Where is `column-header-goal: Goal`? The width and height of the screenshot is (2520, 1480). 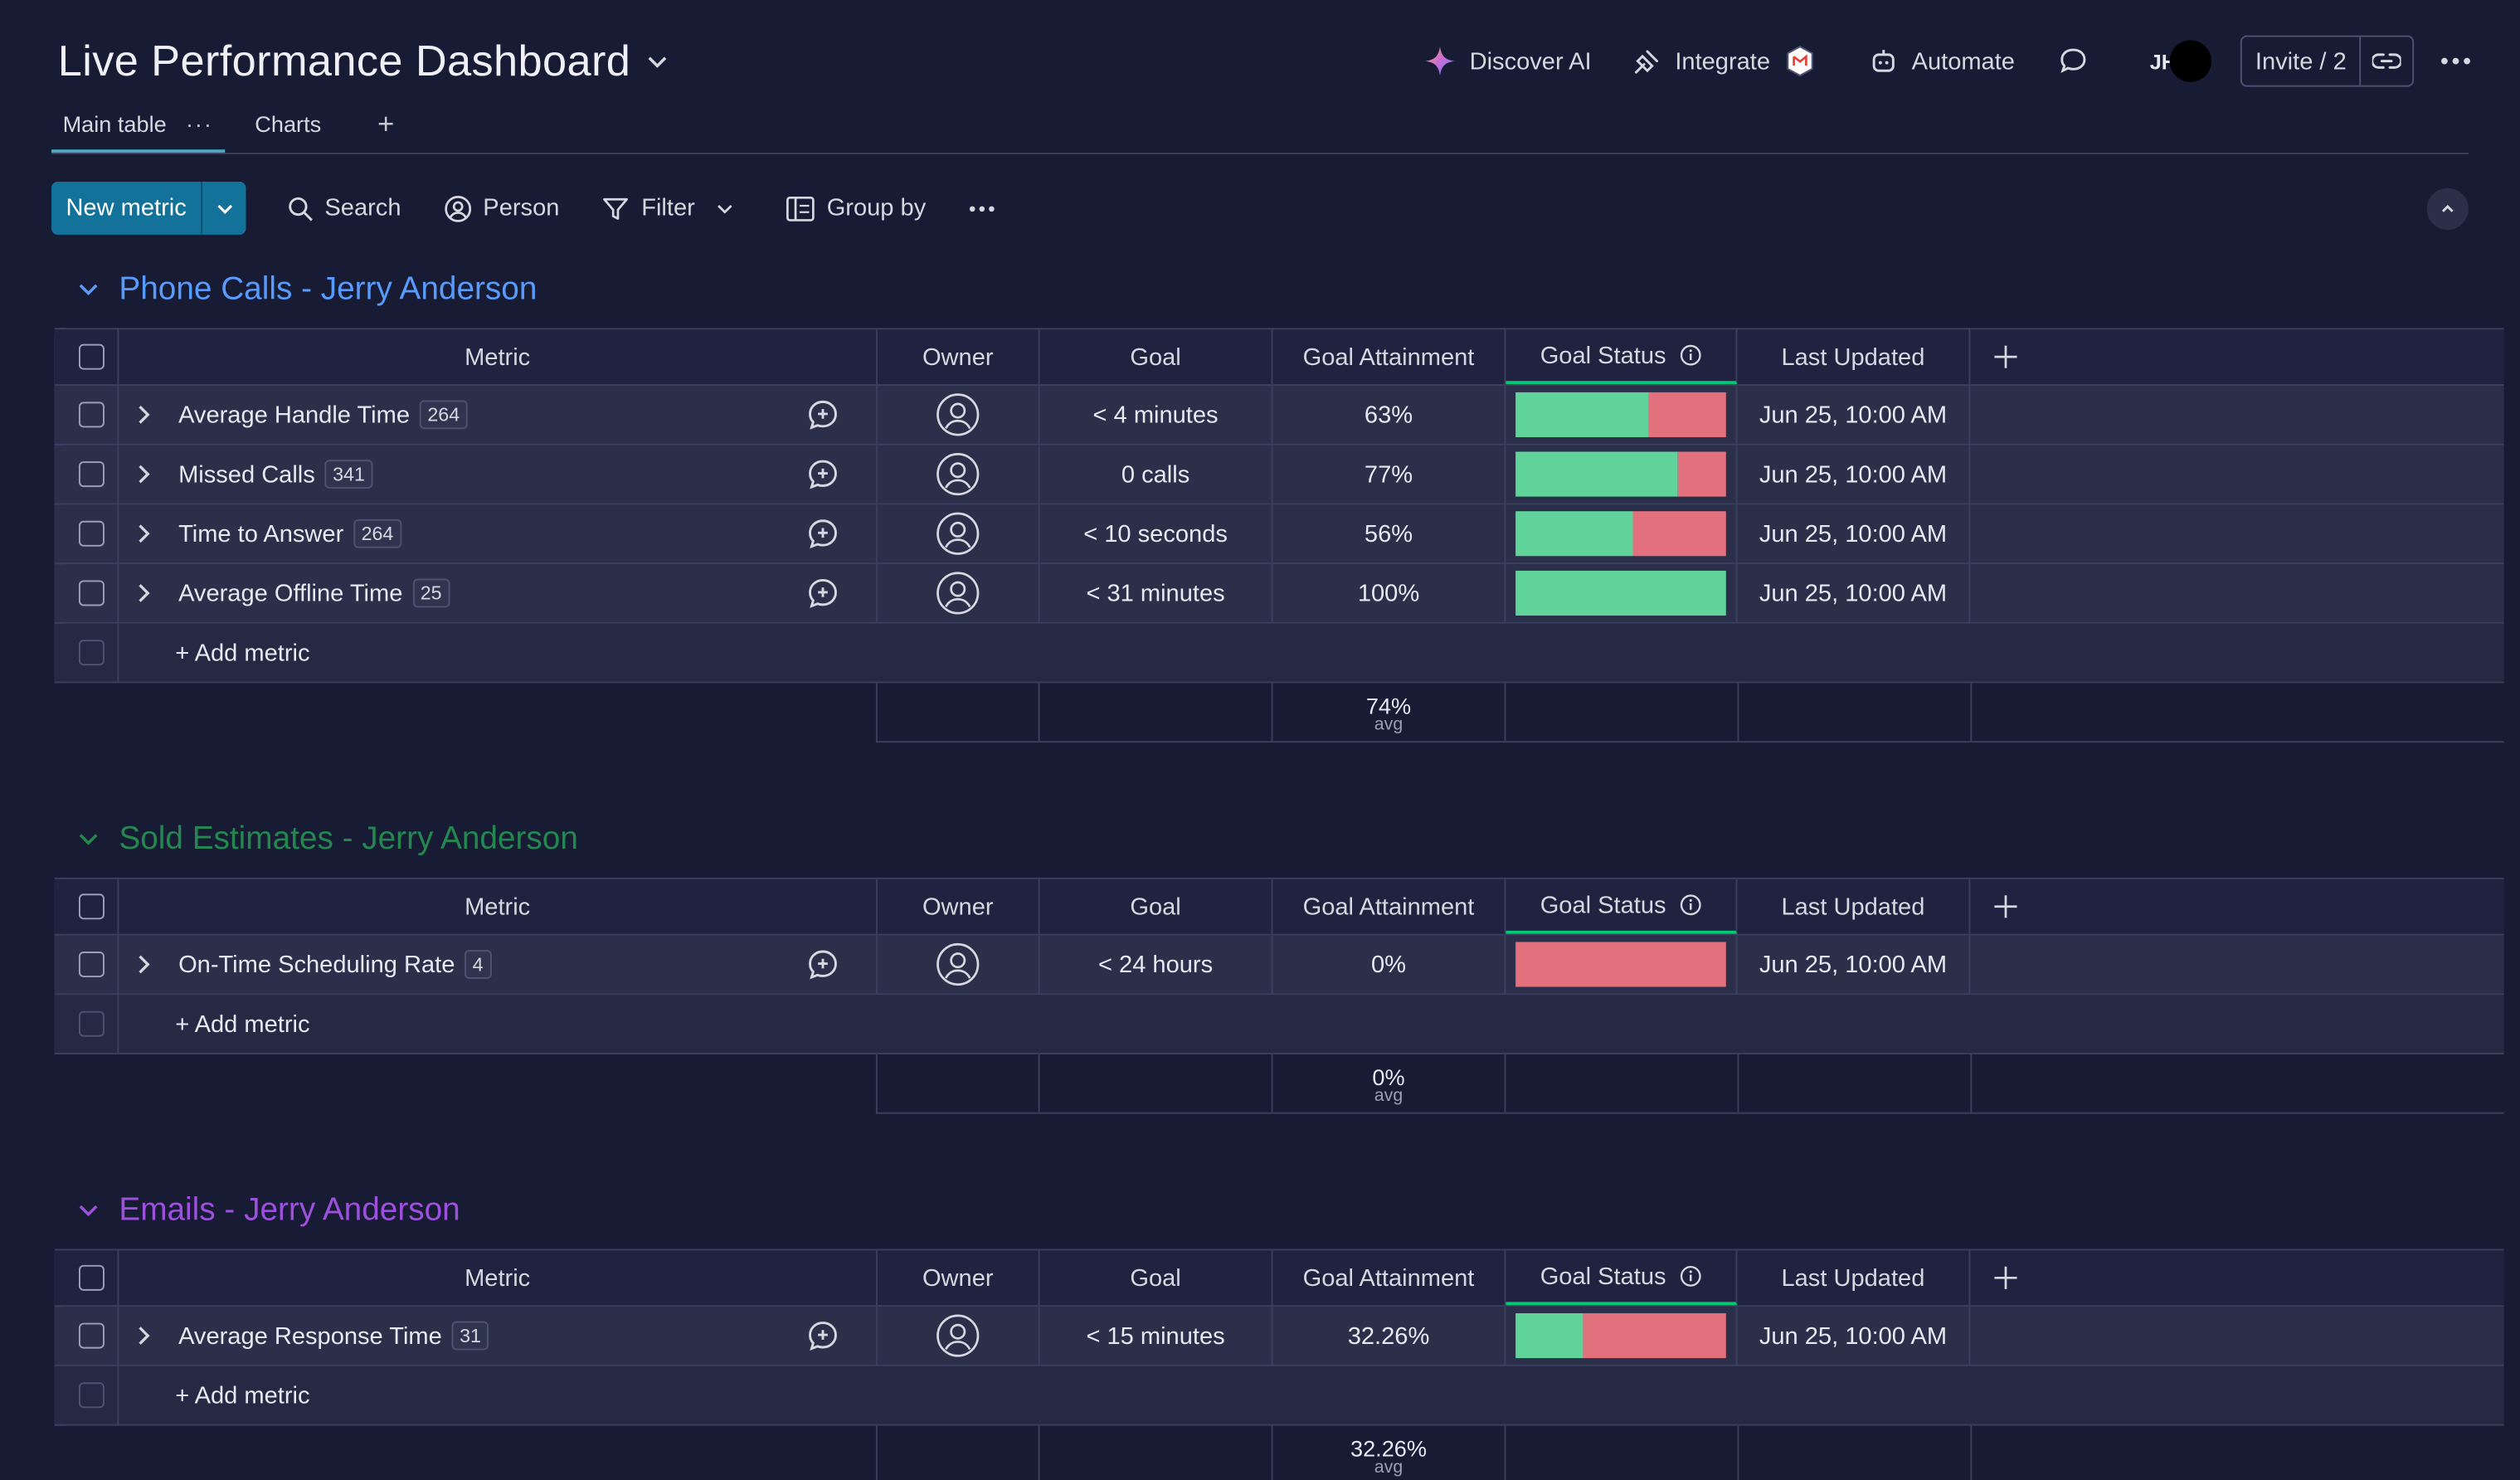 column-header-goal: Goal is located at coordinates (1156, 906).